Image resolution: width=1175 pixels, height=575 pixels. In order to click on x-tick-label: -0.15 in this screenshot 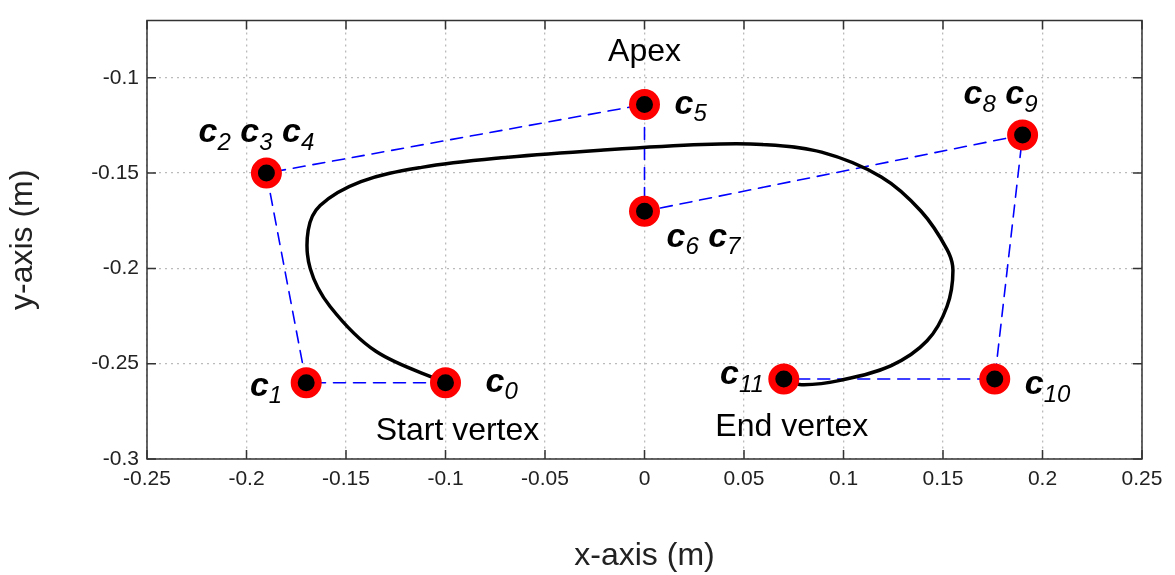, I will do `click(346, 478)`.